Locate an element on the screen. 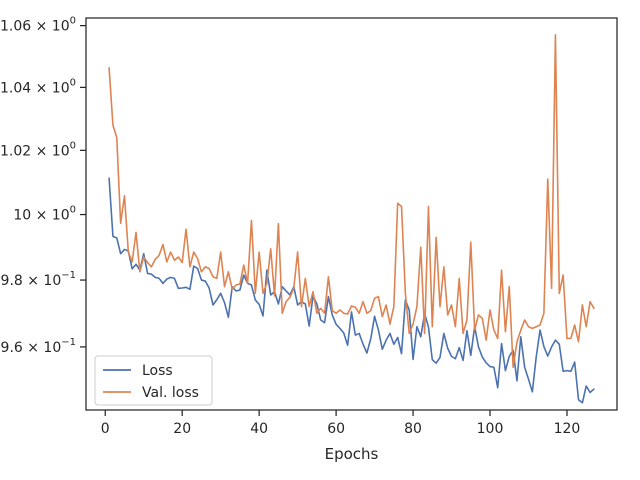 This screenshot has height=480, width=640. x-tick-label: 60 is located at coordinates (336, 429).